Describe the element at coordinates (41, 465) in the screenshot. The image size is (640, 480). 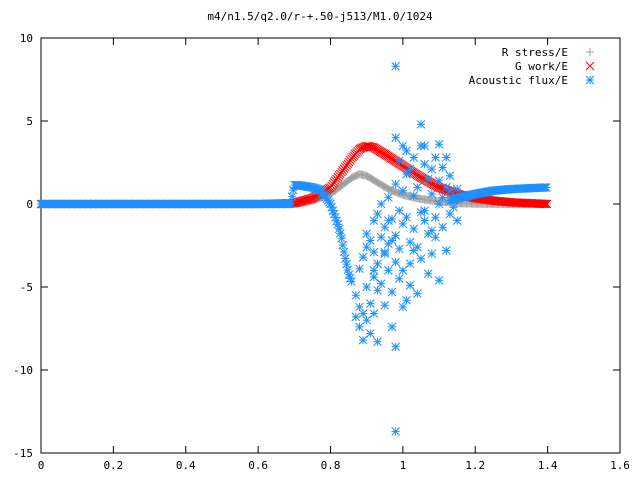
I see `x-tick-label: 0` at that location.